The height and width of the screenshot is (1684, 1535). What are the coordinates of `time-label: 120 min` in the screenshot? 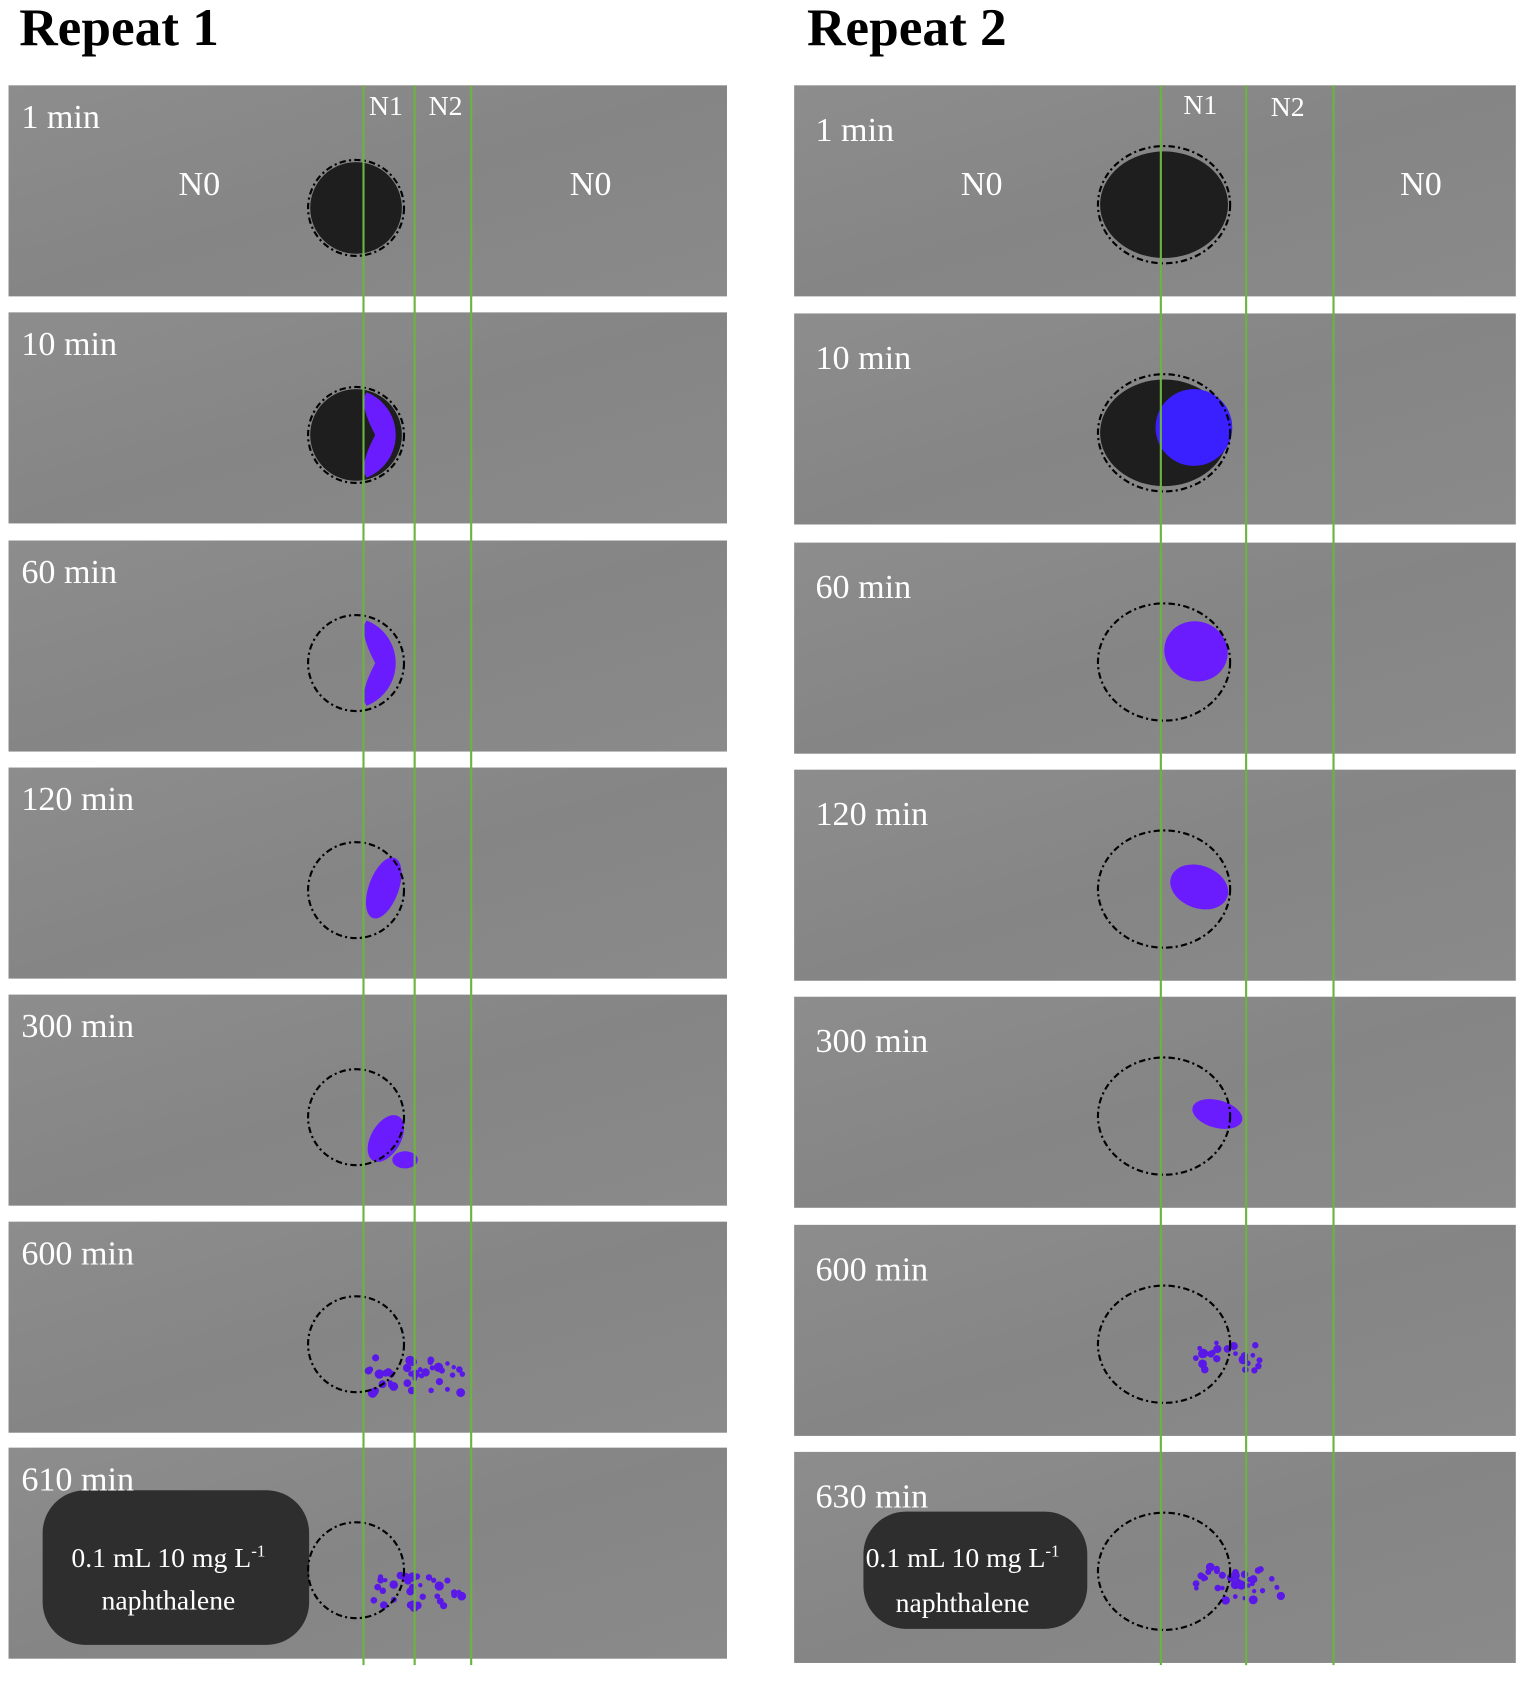 It's located at (77, 799).